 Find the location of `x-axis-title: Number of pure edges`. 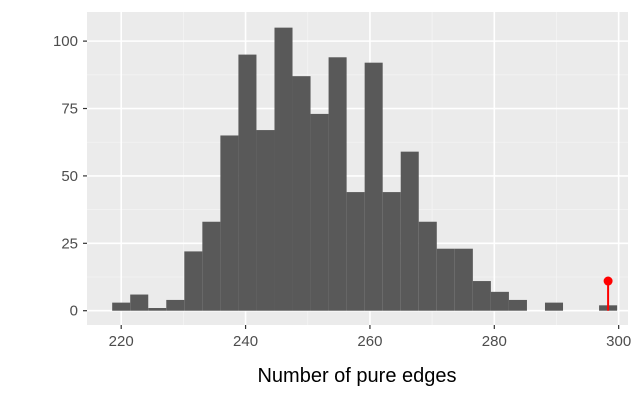

x-axis-title: Number of pure edges is located at coordinates (356, 376).